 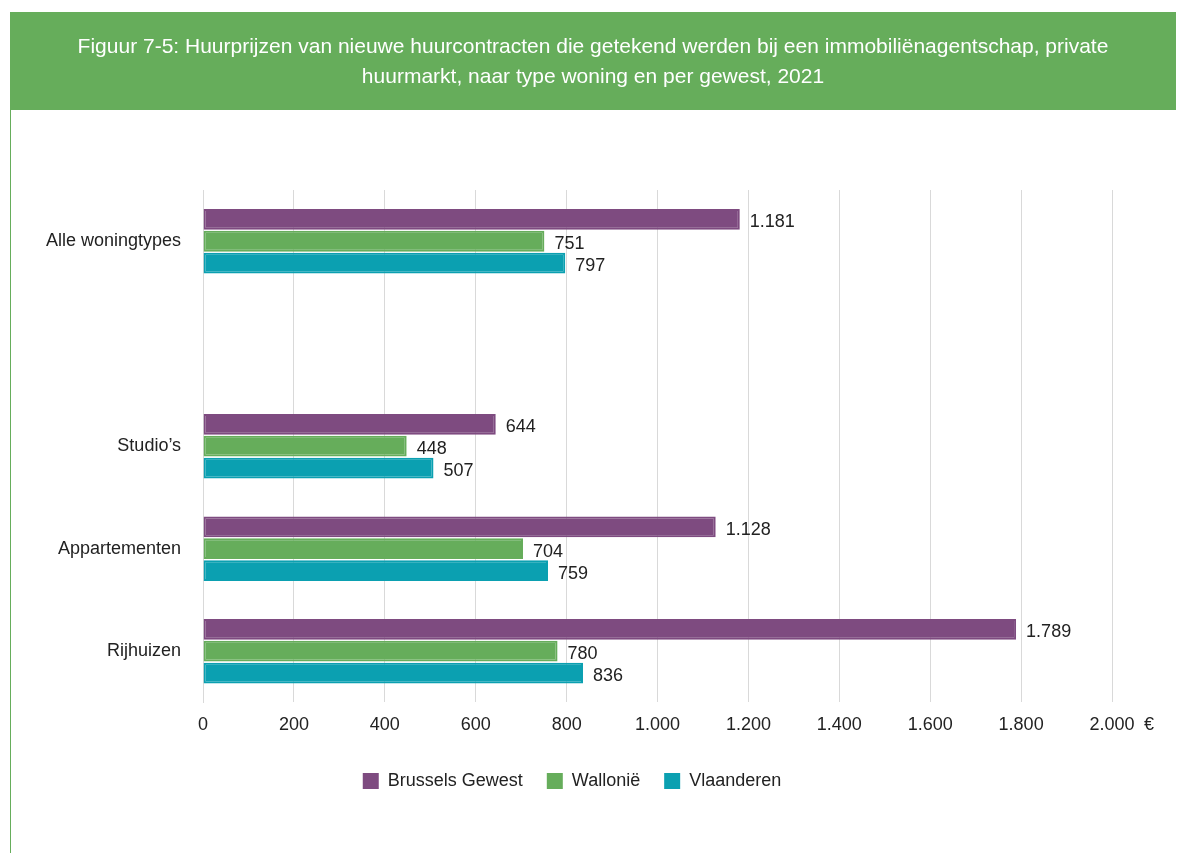 What do you see at coordinates (930, 724) in the screenshot?
I see `x-tick-label: 1.600` at bounding box center [930, 724].